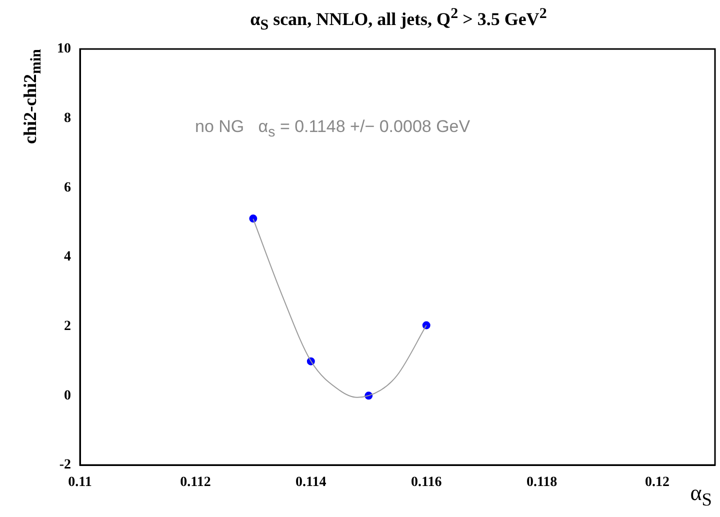 This screenshot has height=517, width=720. I want to click on x-tick-label: 0.11, so click(80, 482).